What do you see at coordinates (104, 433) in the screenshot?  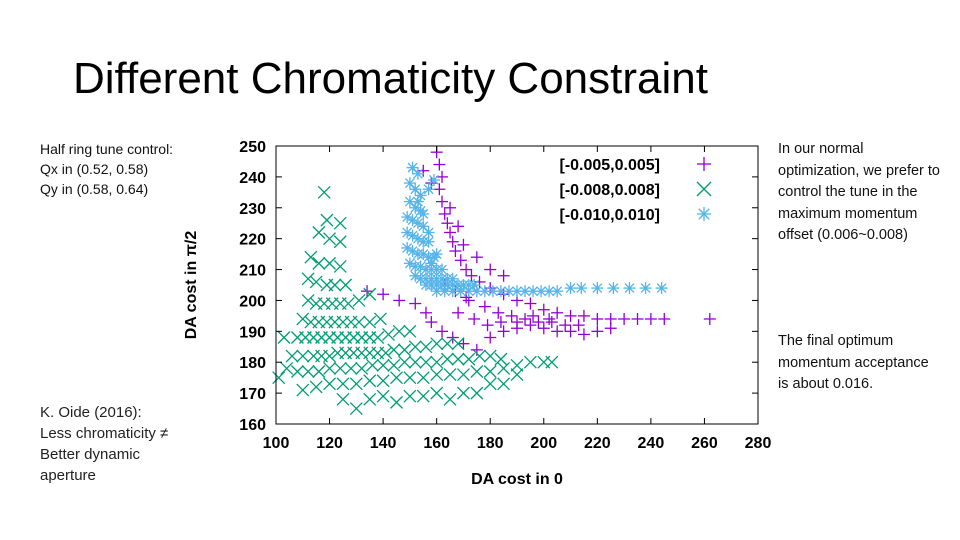 I see `oide-line-2: Less chromaticity ≠` at bounding box center [104, 433].